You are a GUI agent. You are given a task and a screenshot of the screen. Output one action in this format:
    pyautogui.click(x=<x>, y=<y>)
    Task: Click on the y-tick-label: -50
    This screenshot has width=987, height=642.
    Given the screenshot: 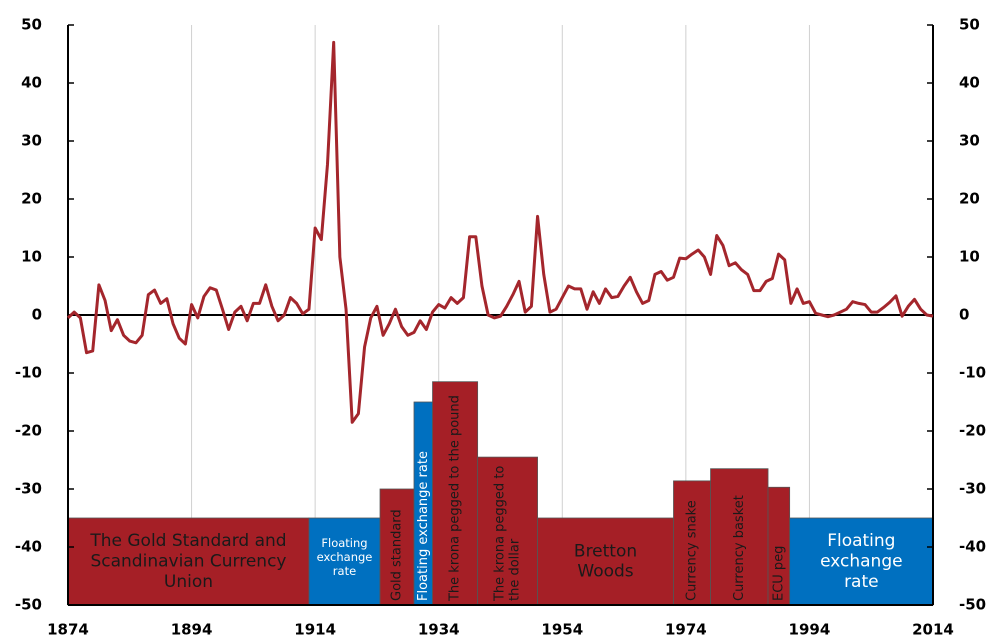 What is the action you would take?
    pyautogui.click(x=28, y=605)
    